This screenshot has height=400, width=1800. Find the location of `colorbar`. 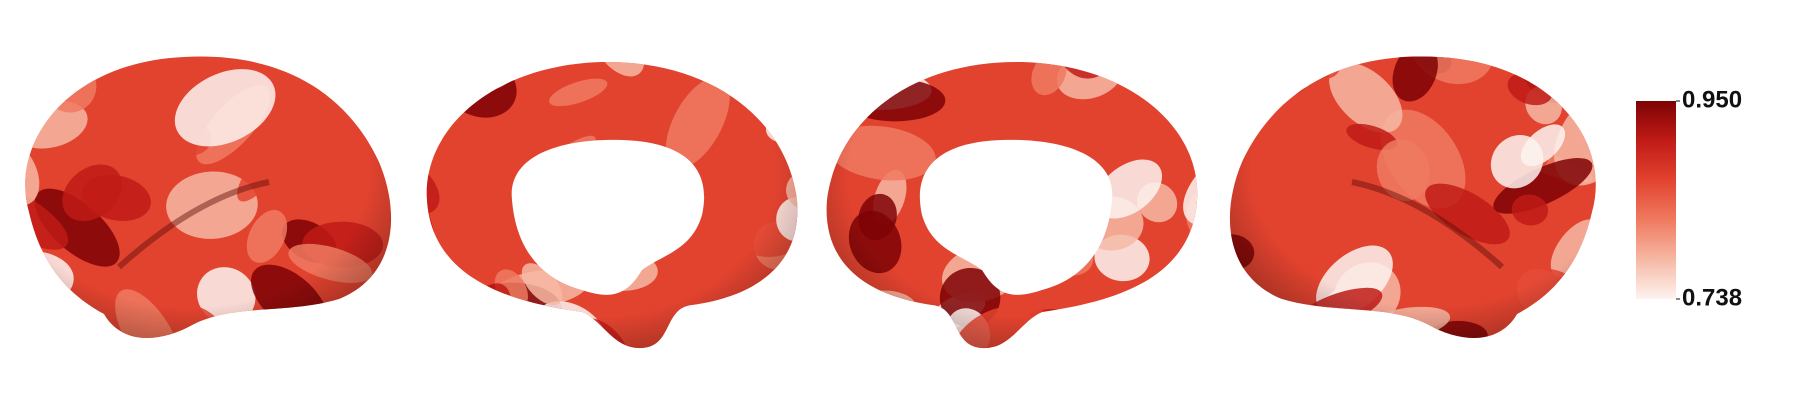

colorbar is located at coordinates (1656, 200).